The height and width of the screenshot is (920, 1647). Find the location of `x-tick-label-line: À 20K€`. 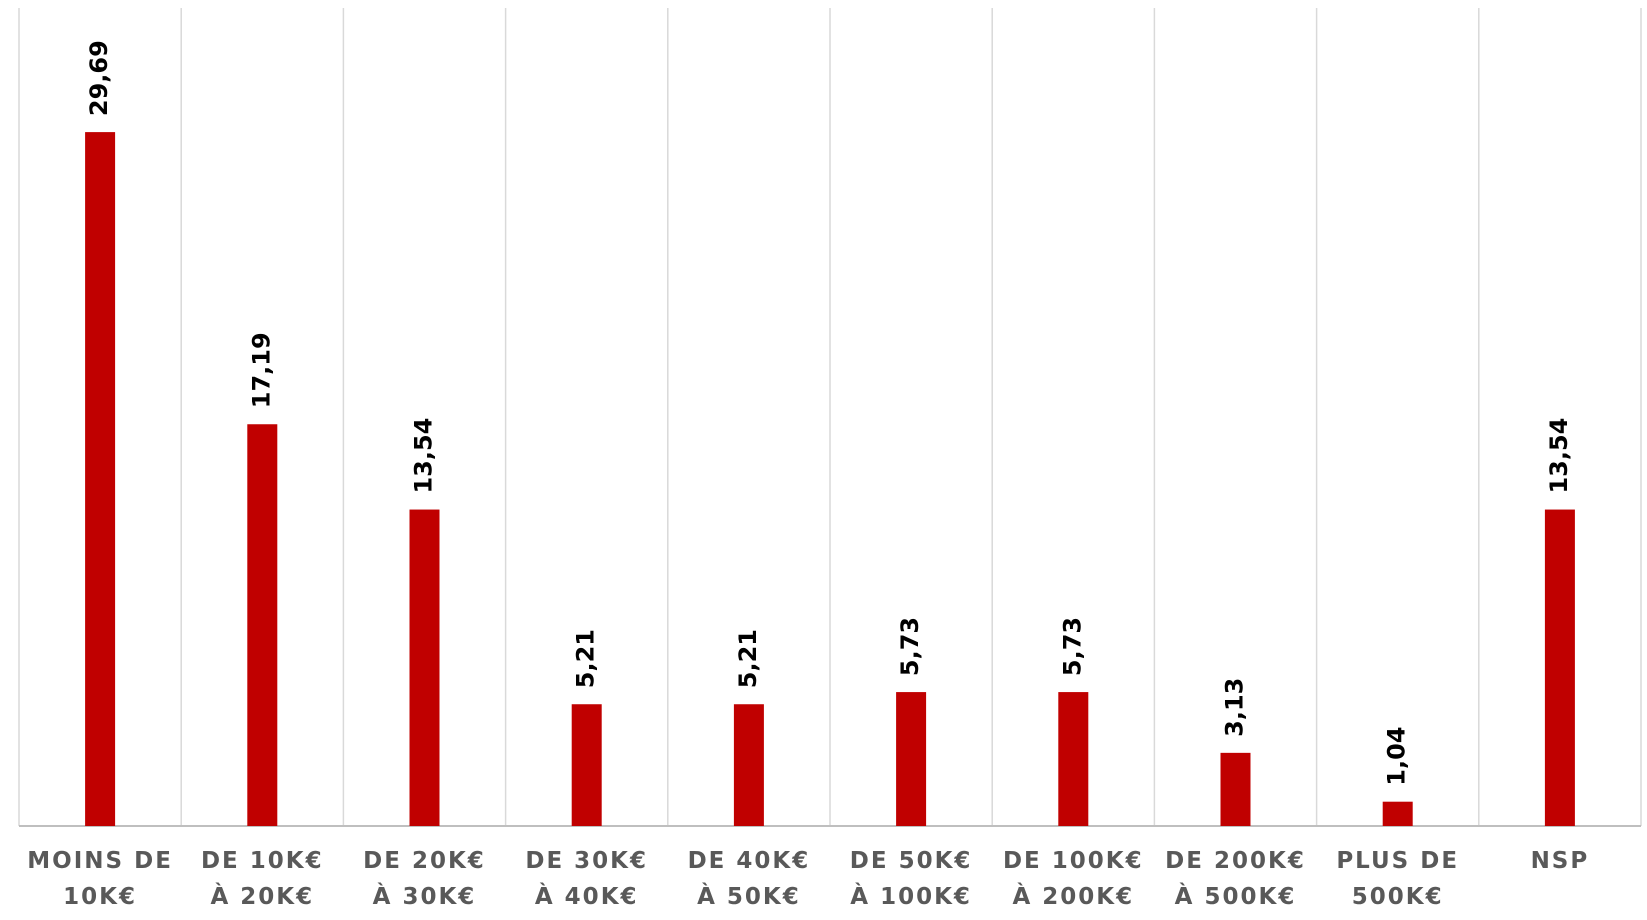

x-tick-label-line: À 20K€ is located at coordinates (262, 896).